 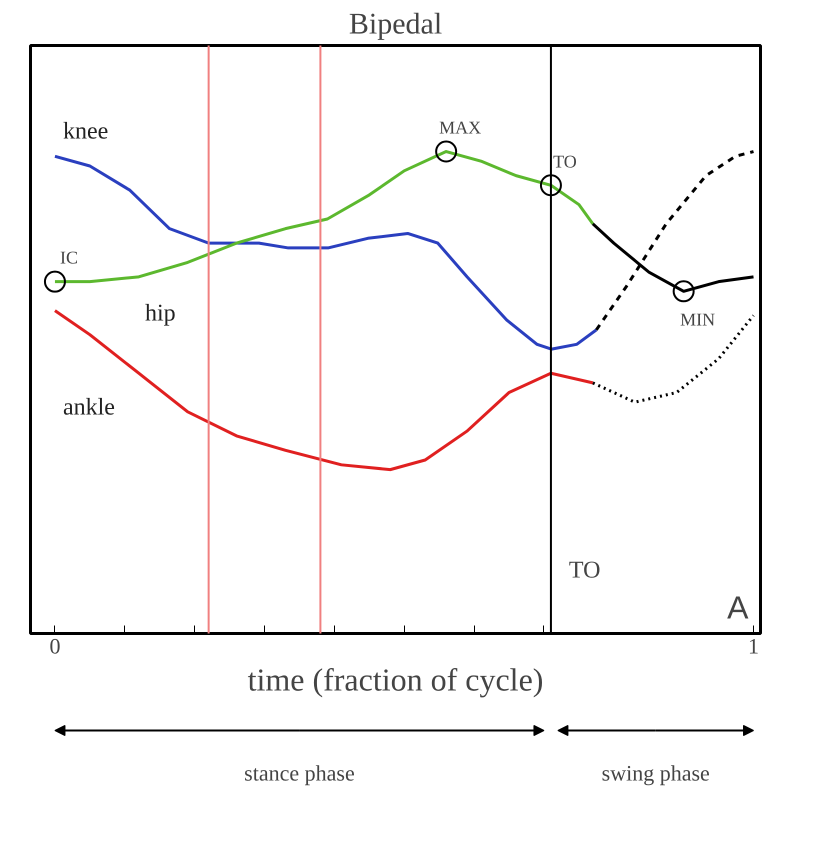 What do you see at coordinates (584, 571) in the screenshot?
I see `ref-line-label: TO` at bounding box center [584, 571].